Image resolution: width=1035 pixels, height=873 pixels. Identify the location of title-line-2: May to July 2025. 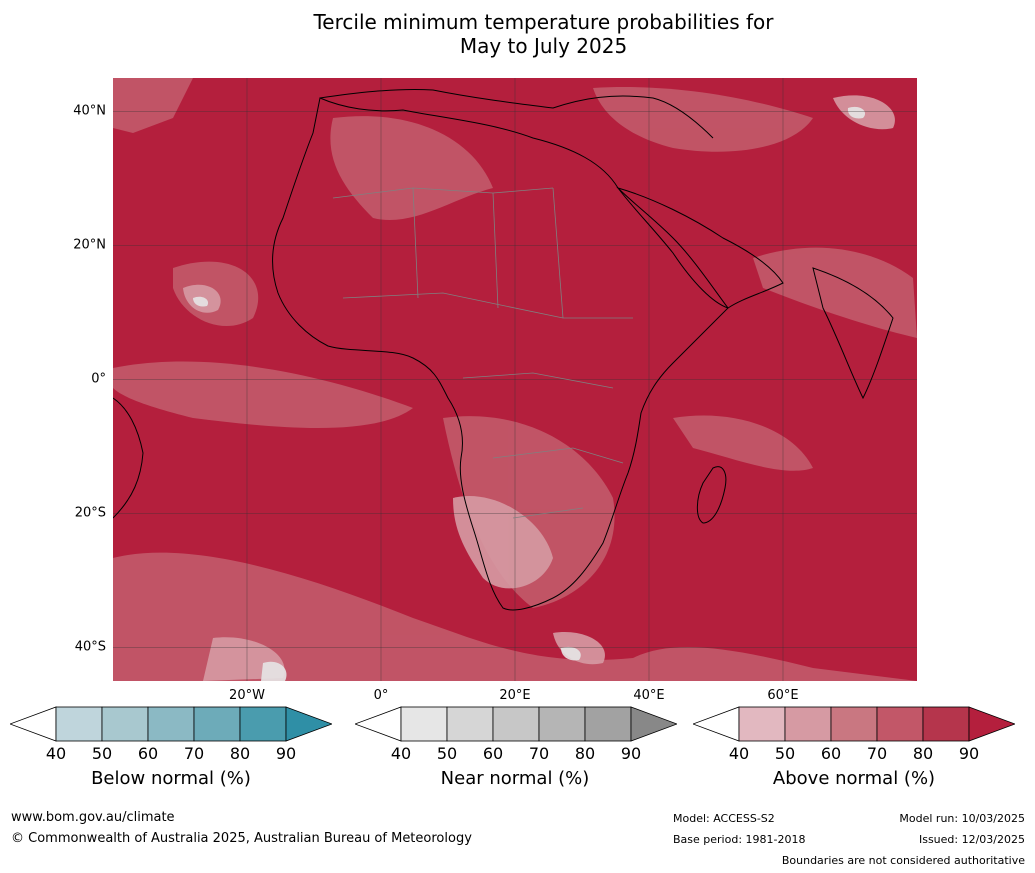
(543, 46).